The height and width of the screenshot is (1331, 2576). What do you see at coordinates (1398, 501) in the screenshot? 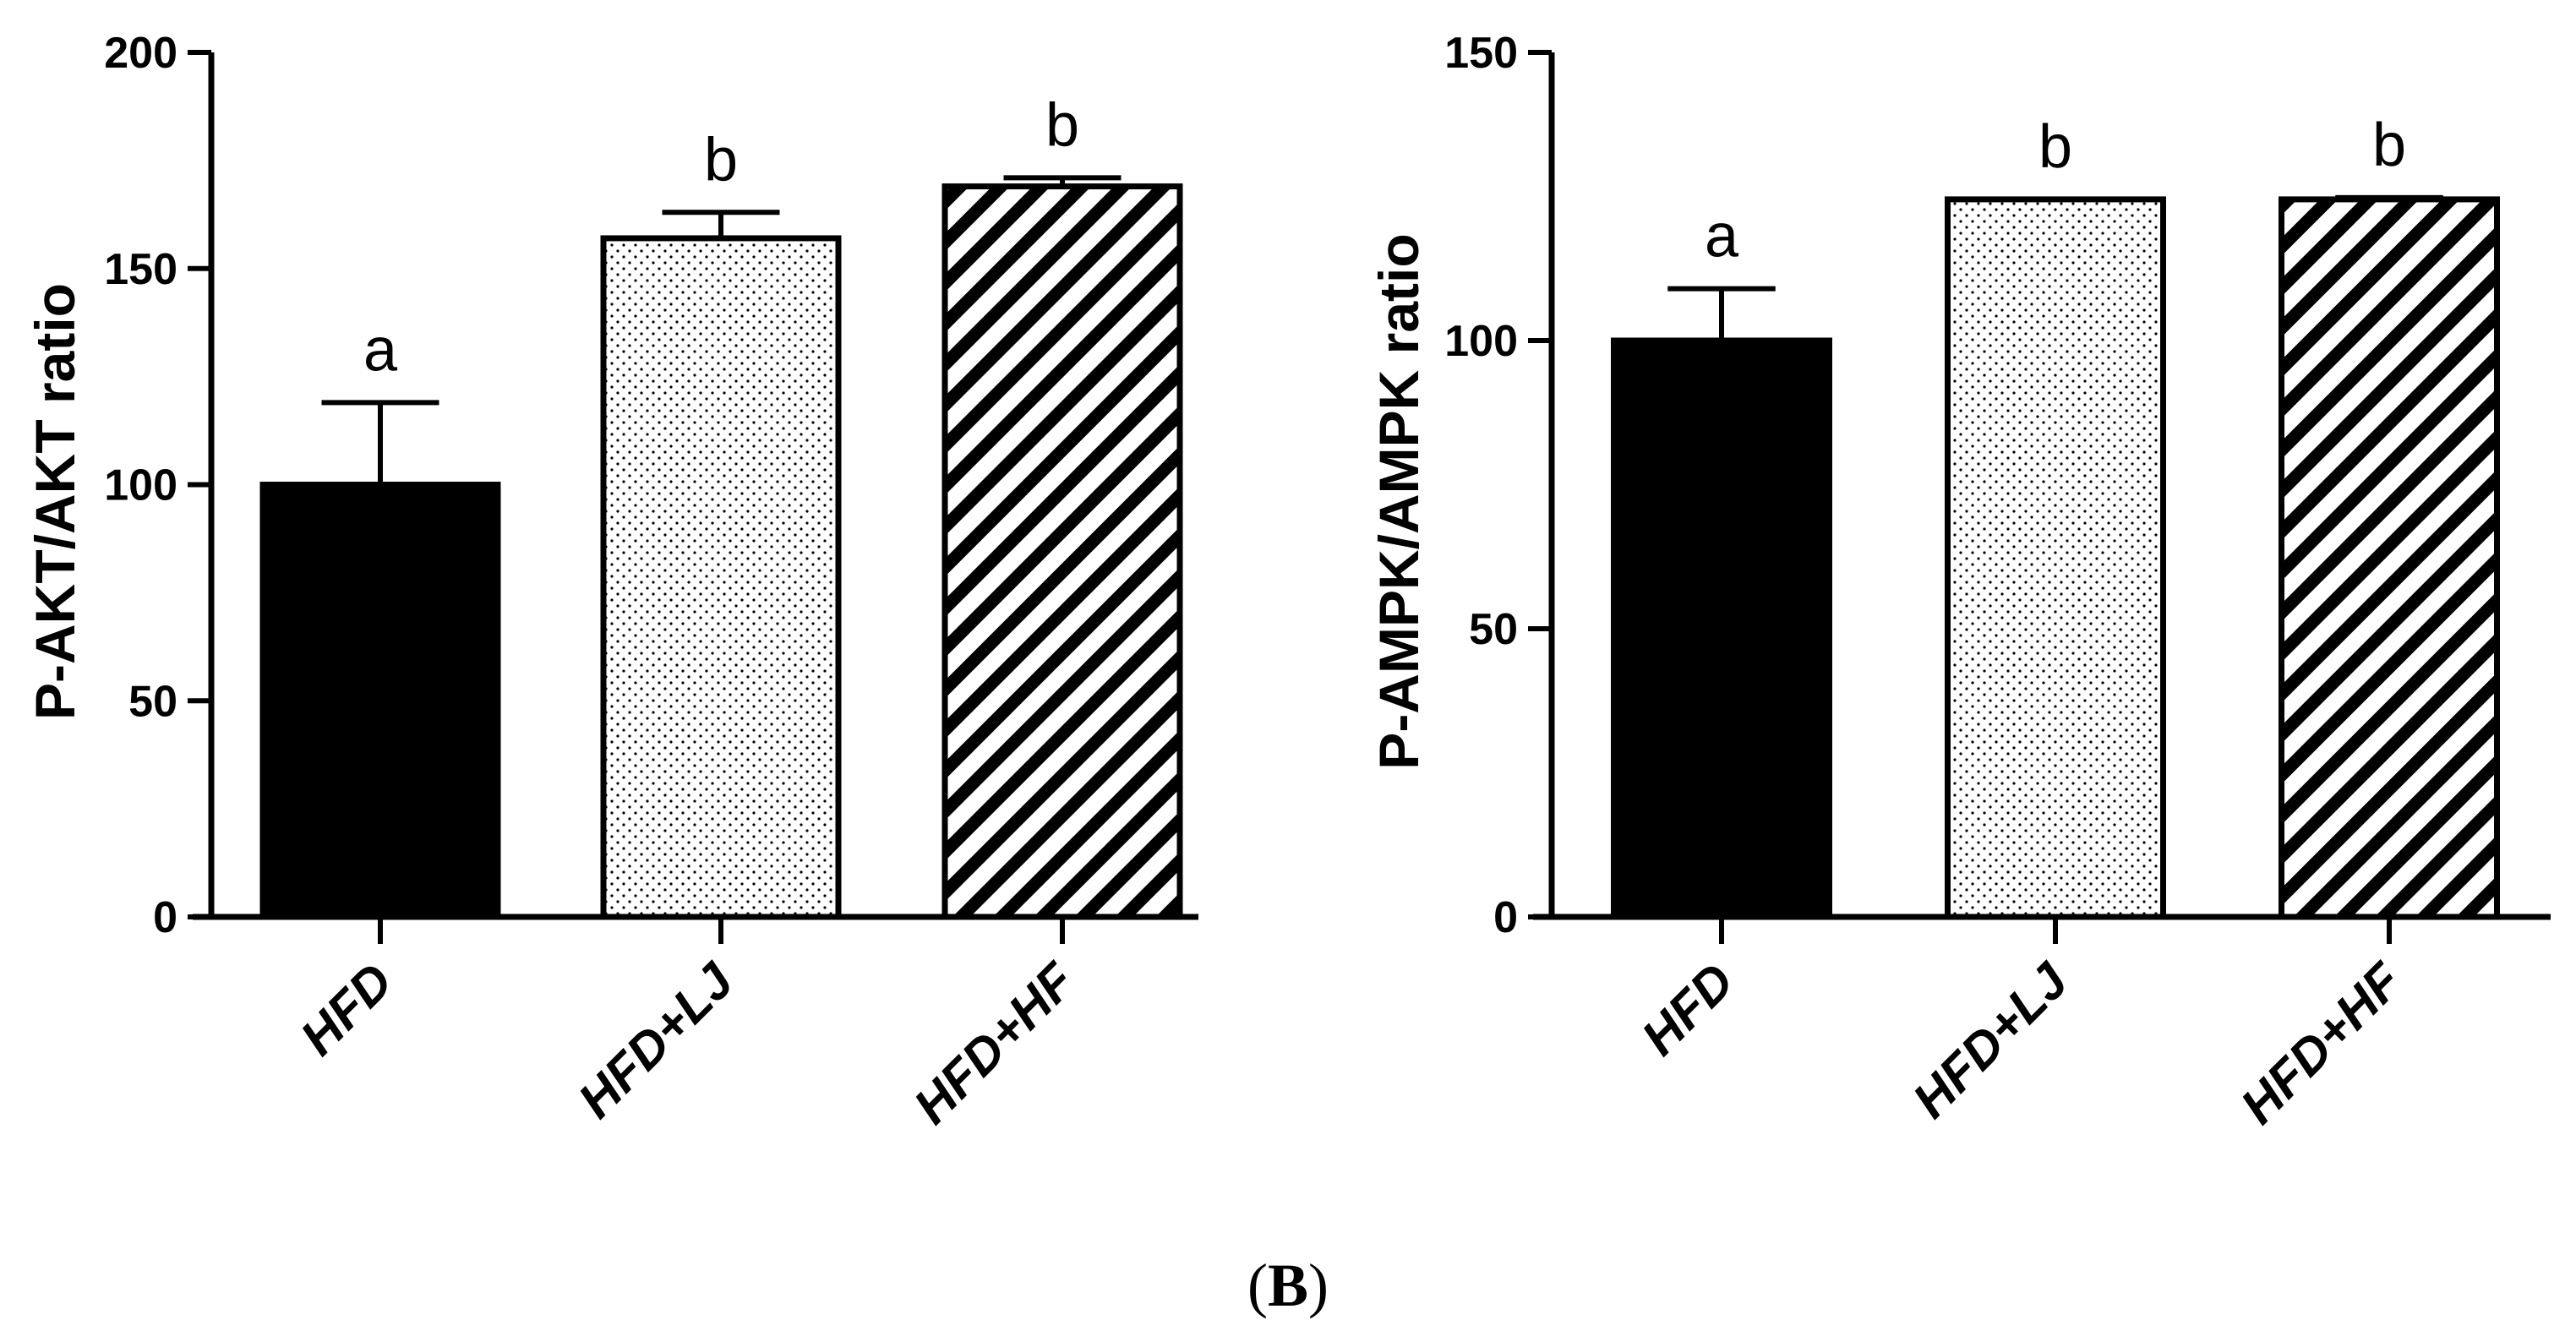
I see `y-axis-label: P-AMPK/AMPK ratio` at bounding box center [1398, 501].